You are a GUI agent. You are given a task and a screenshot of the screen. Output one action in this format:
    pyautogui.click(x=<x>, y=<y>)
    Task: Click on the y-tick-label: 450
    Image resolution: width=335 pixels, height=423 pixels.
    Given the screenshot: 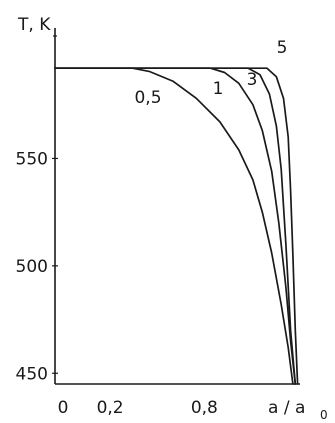 What is the action you would take?
    pyautogui.click(x=32, y=374)
    